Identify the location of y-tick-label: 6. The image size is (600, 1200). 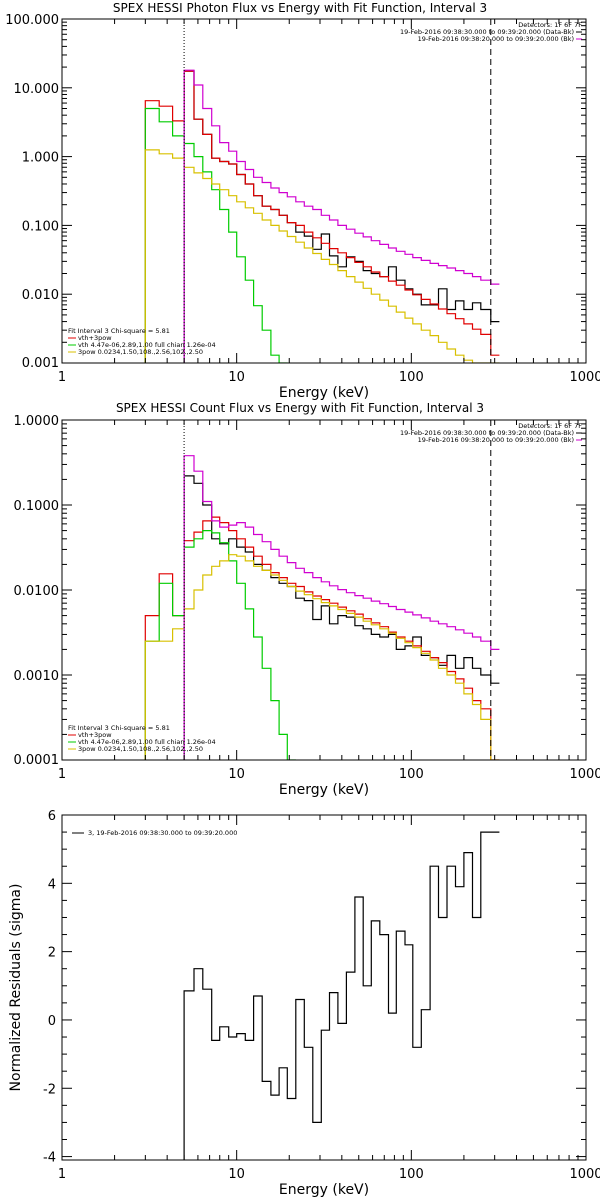
(52, 816).